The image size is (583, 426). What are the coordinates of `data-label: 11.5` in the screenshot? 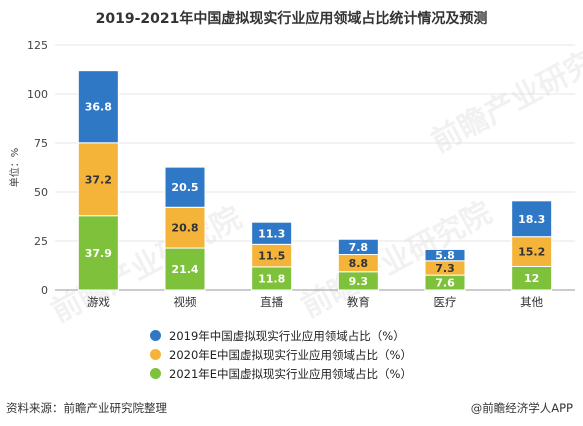 It's located at (271, 256).